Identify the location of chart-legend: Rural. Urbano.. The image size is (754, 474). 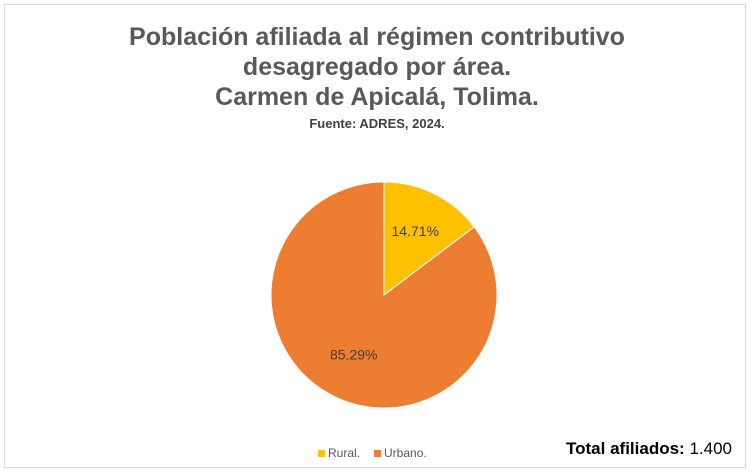
(372, 453).